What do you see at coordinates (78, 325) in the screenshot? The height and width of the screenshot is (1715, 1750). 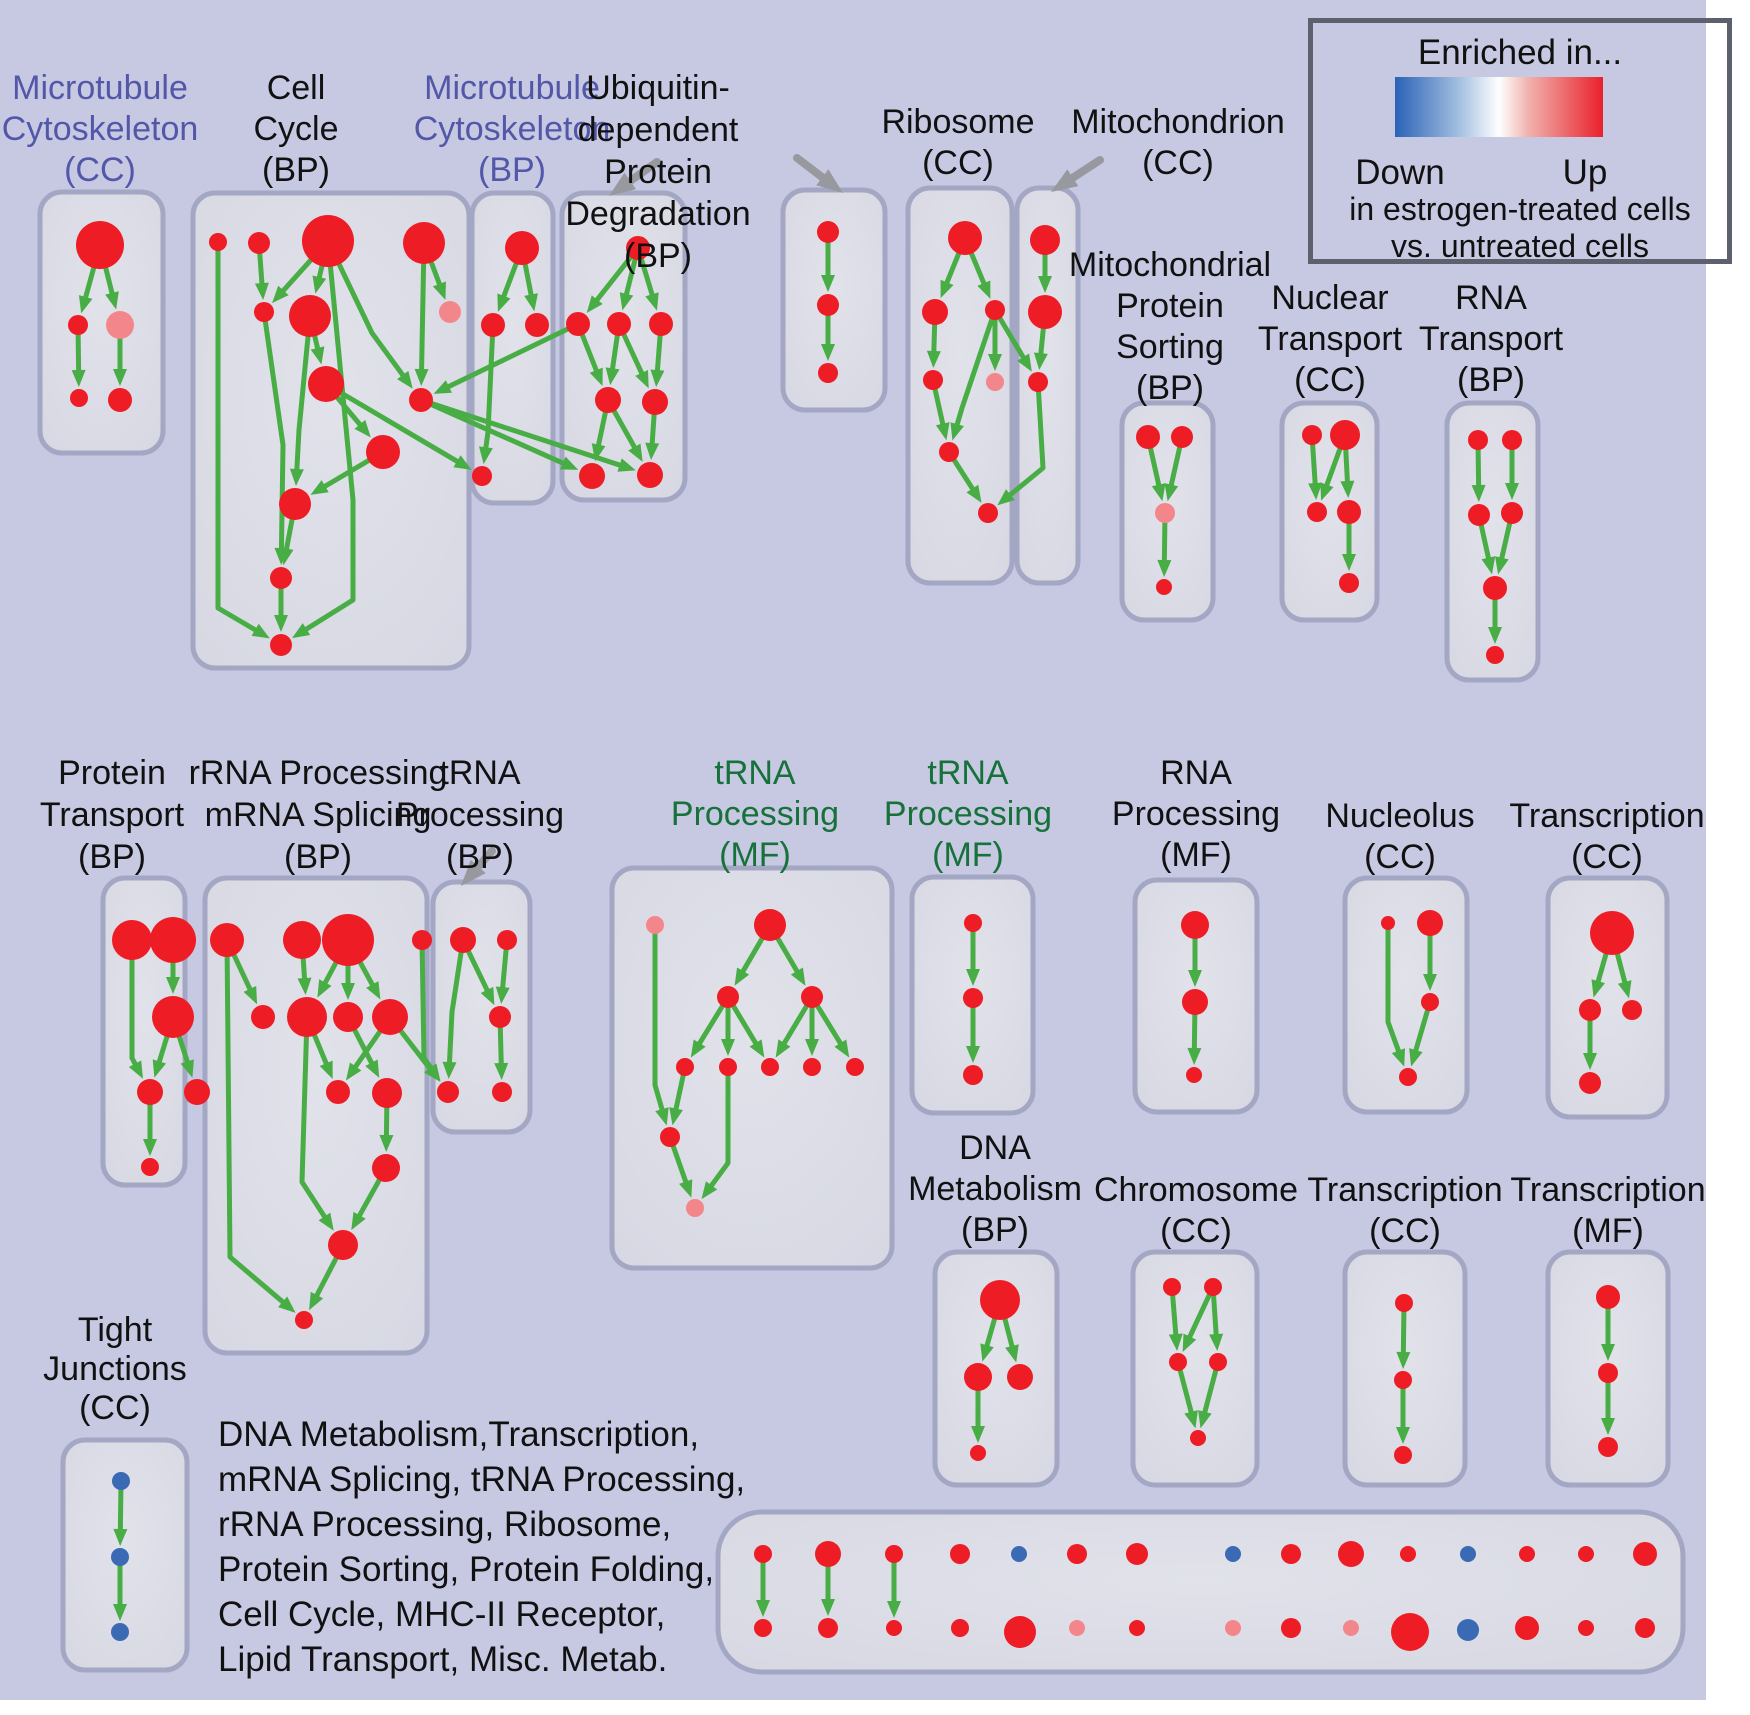 I see `go-term-node-A2` at bounding box center [78, 325].